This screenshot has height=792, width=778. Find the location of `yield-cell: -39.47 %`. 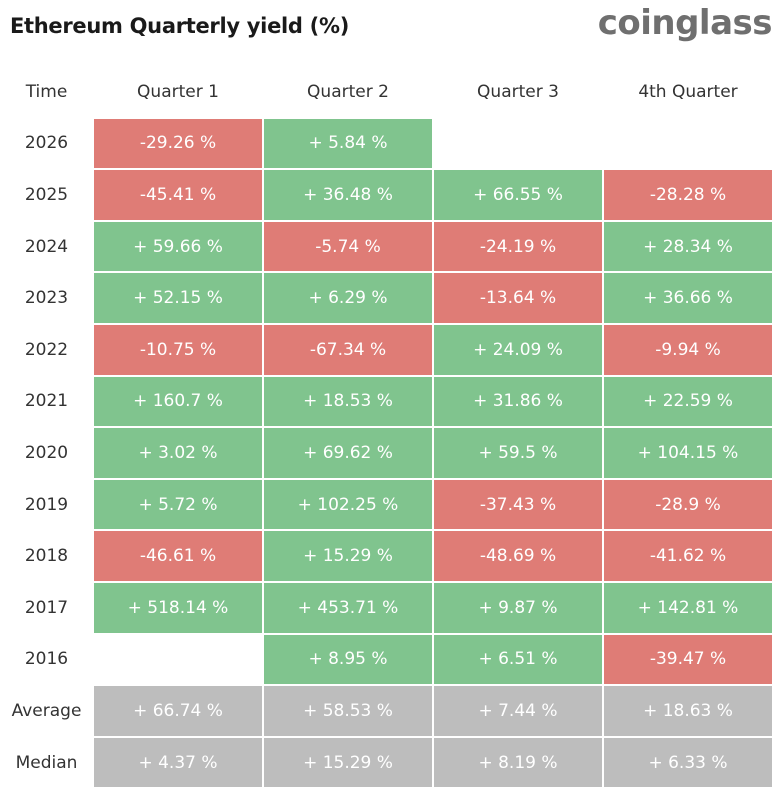

yield-cell: -39.47 % is located at coordinates (688, 659).